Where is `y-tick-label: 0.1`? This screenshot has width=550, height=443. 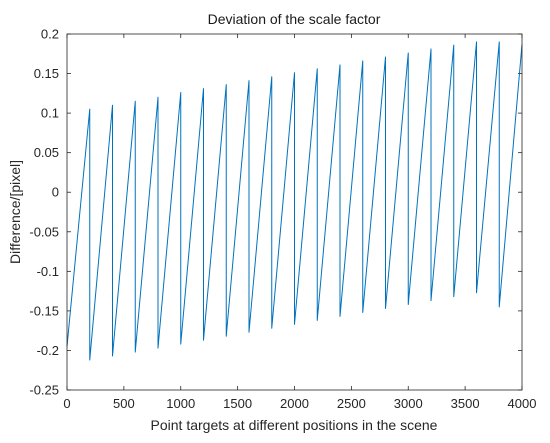 y-tick-label: 0.1 is located at coordinates (50, 113).